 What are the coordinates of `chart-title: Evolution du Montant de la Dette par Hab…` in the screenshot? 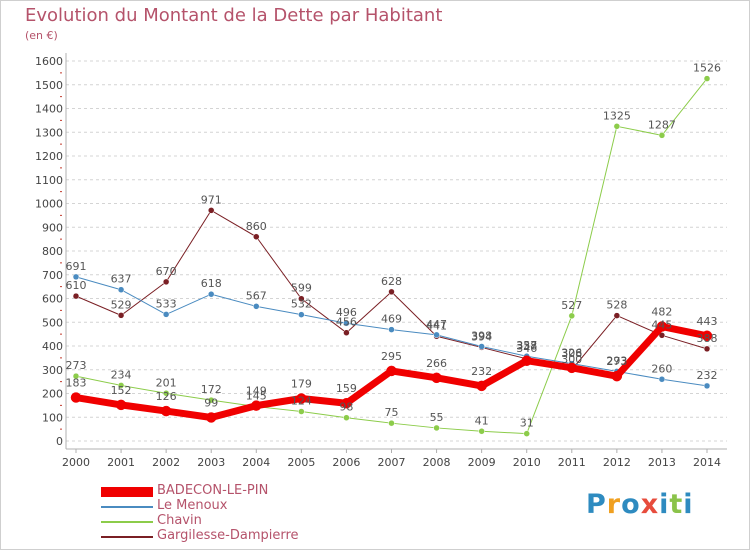 It's located at (234, 15).